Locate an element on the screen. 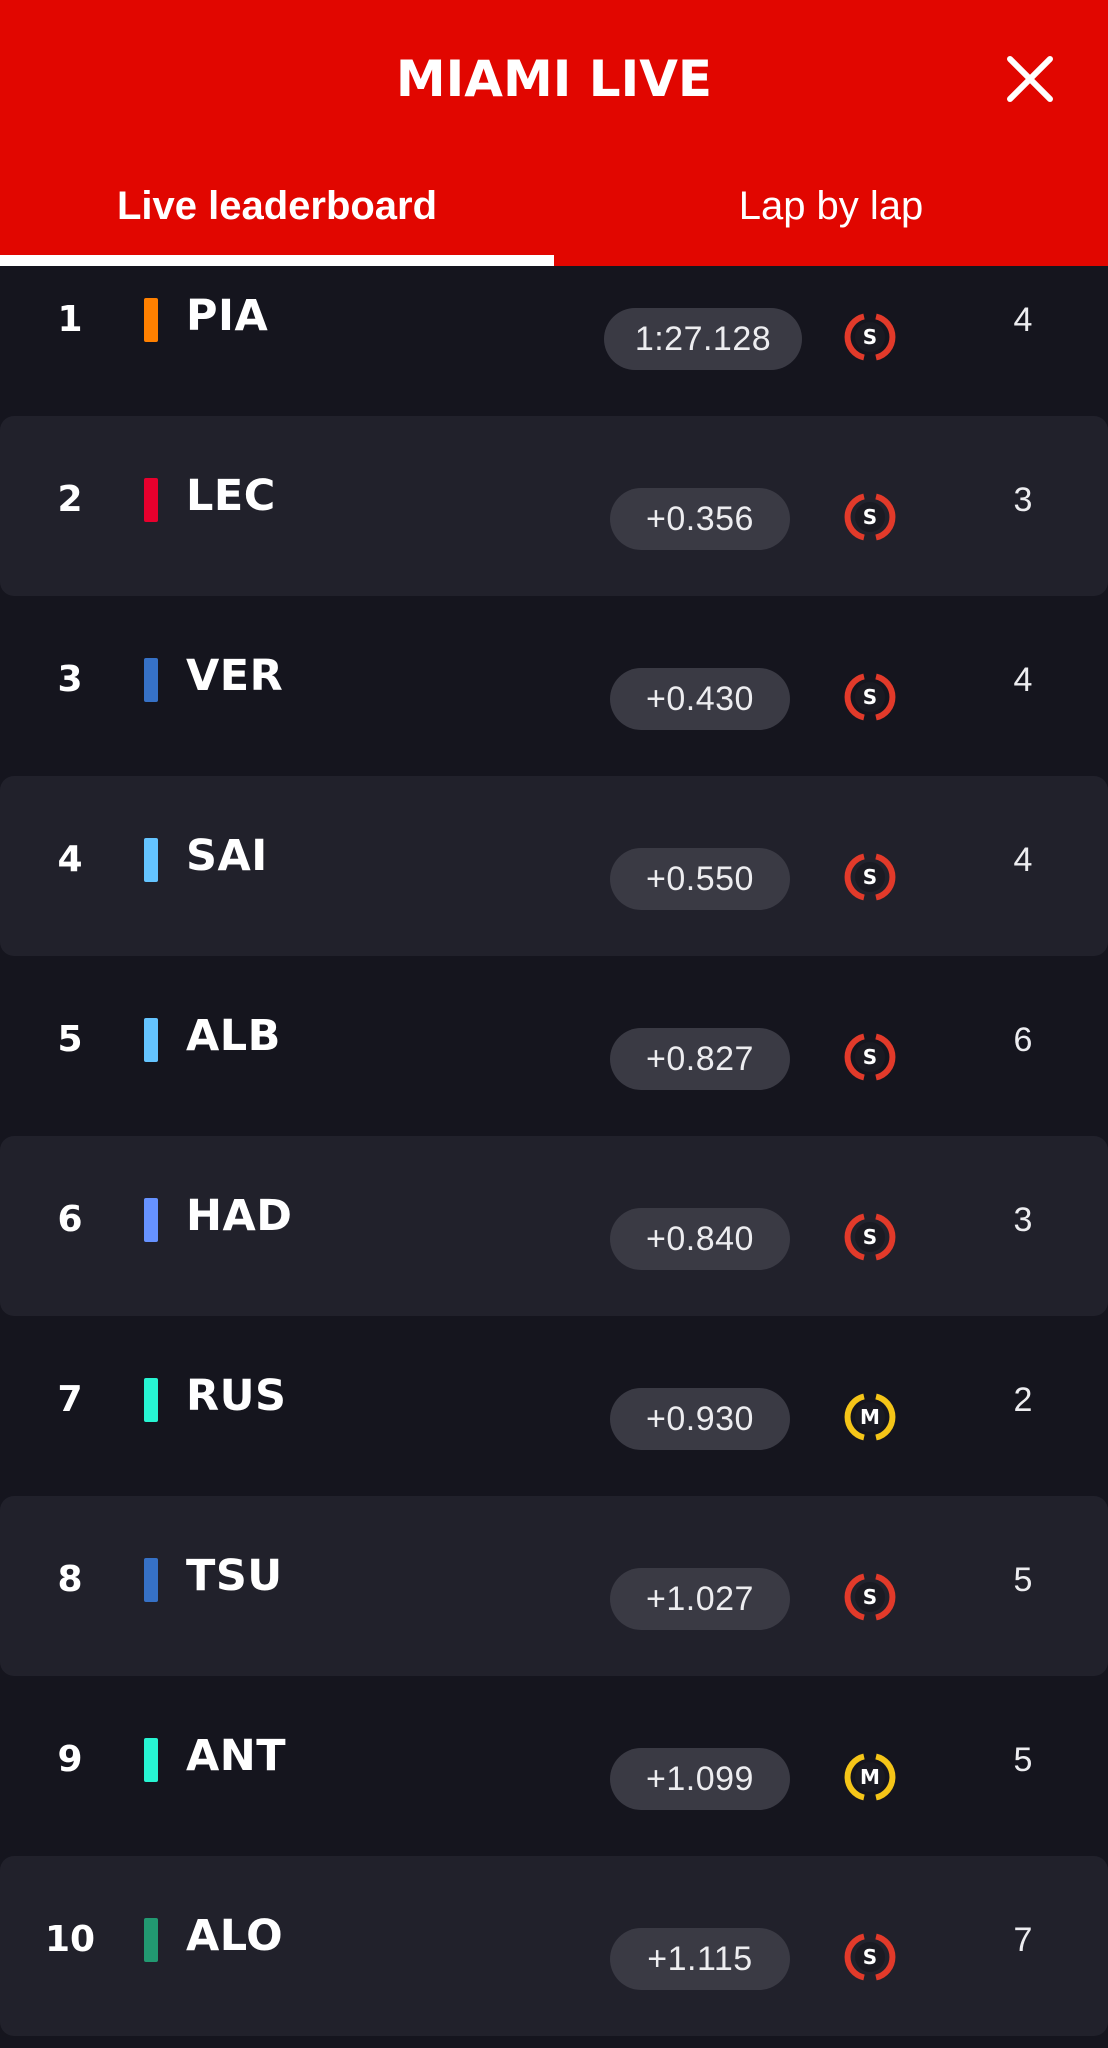 This screenshot has width=1108, height=2048. gap-pill: +0.430 is located at coordinates (700, 699).